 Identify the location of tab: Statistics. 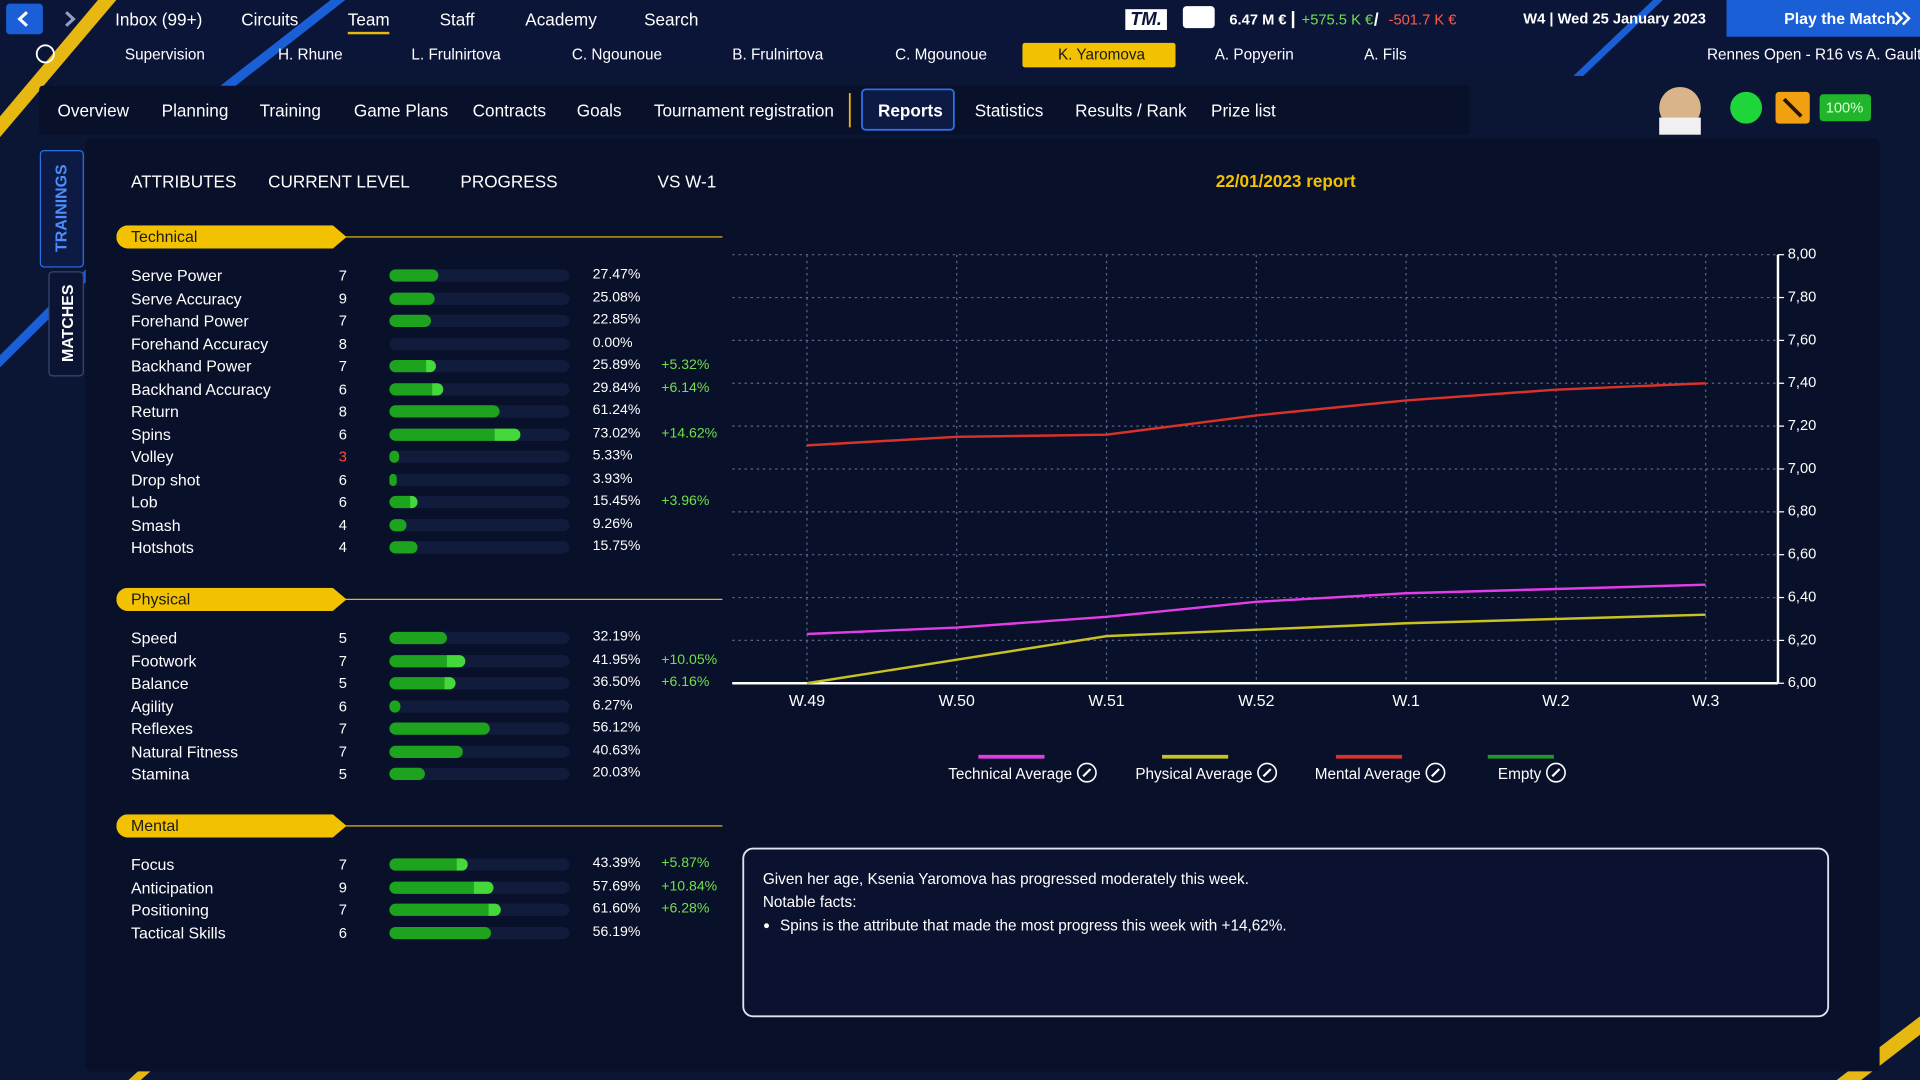
(1009, 110).